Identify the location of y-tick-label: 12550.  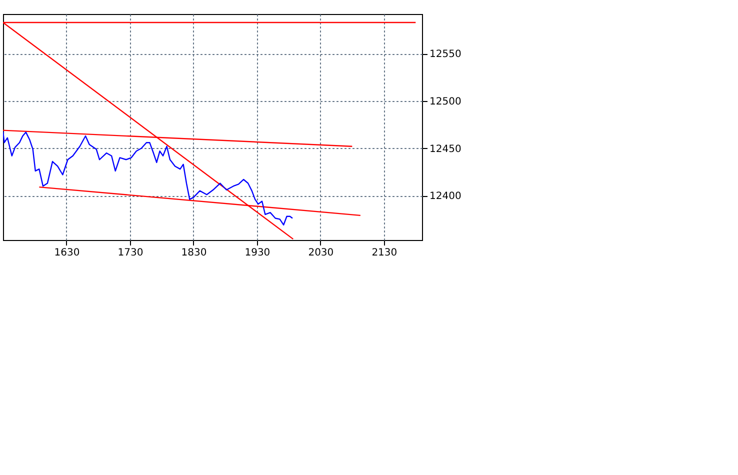
(446, 54).